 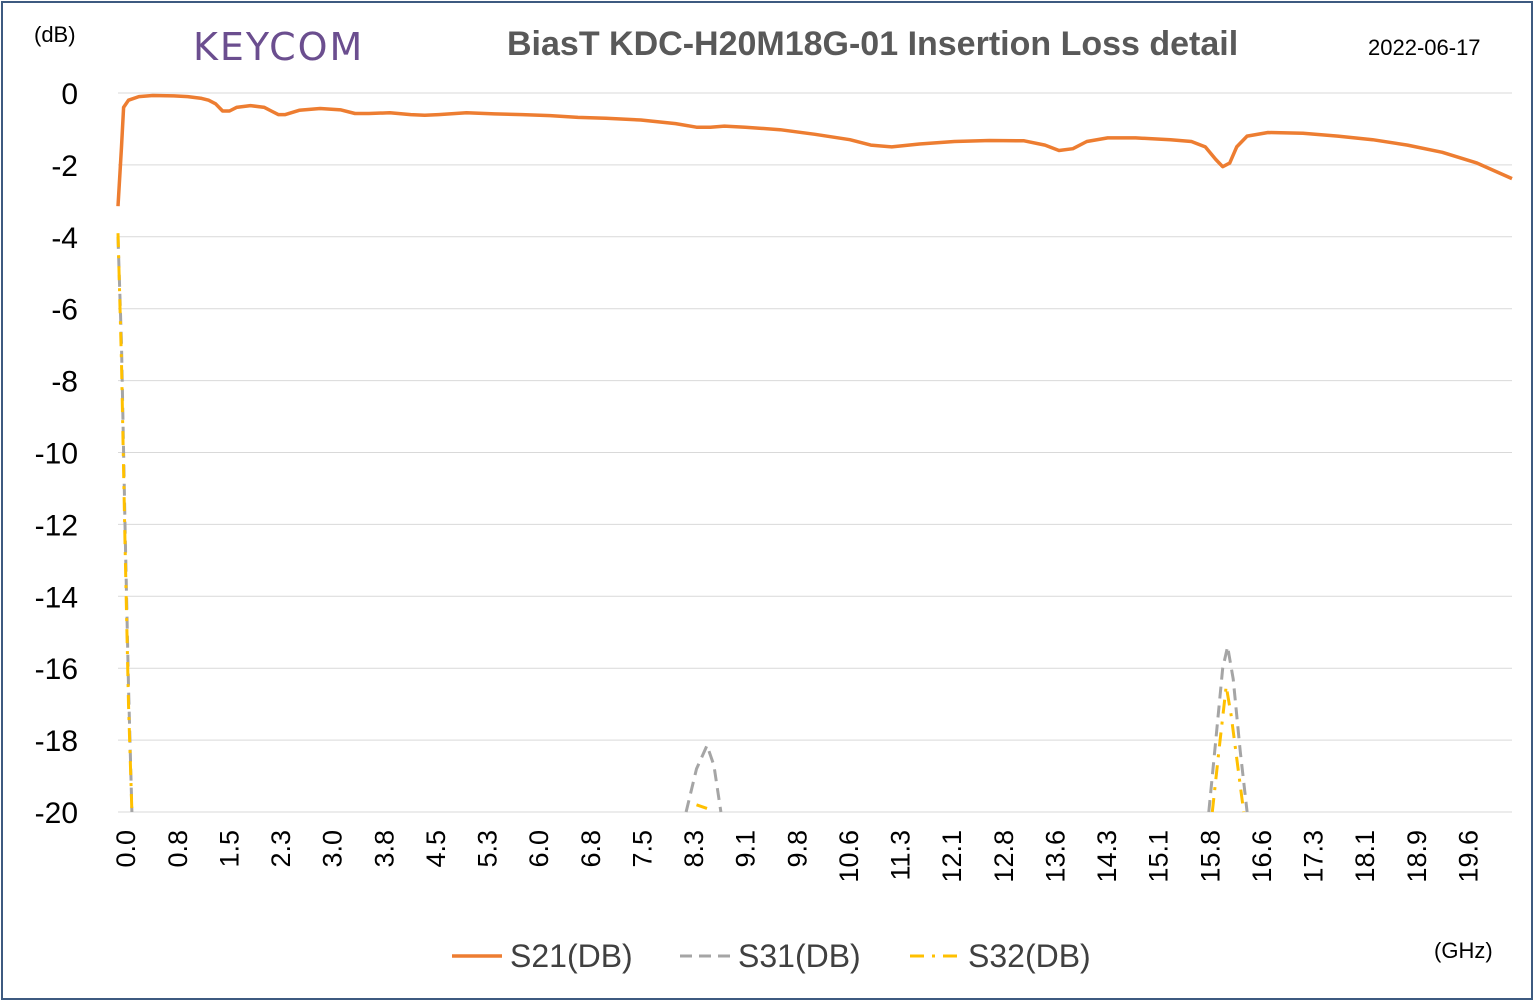 I want to click on y-tick-label: -2, so click(x=64, y=166).